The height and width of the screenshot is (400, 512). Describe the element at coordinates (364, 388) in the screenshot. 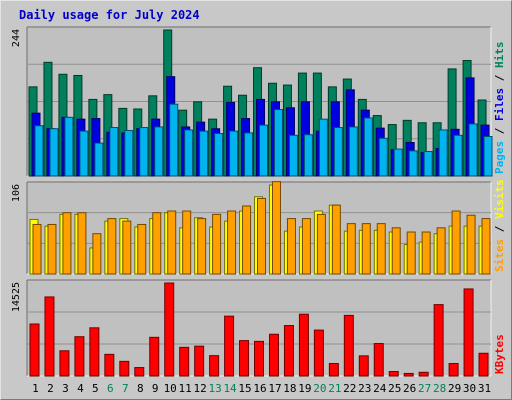

I see `x-tick-label-day-23: 23` at that location.